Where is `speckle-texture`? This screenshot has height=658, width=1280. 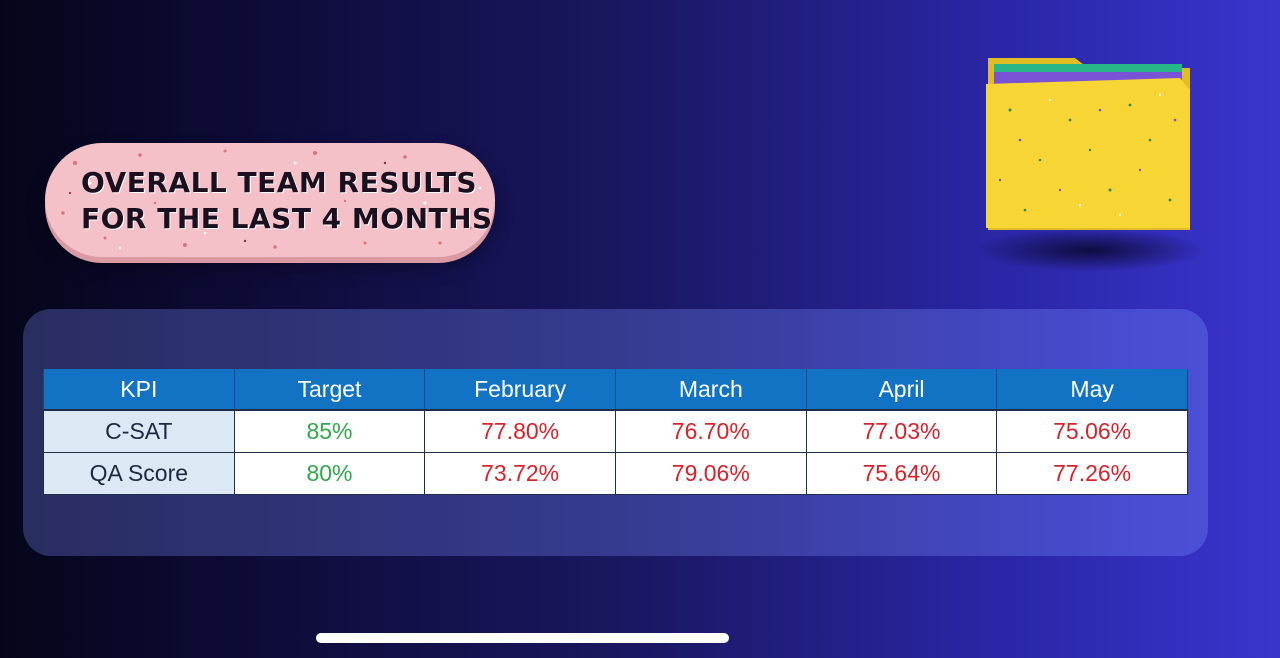
speckle-texture is located at coordinates (271, 199).